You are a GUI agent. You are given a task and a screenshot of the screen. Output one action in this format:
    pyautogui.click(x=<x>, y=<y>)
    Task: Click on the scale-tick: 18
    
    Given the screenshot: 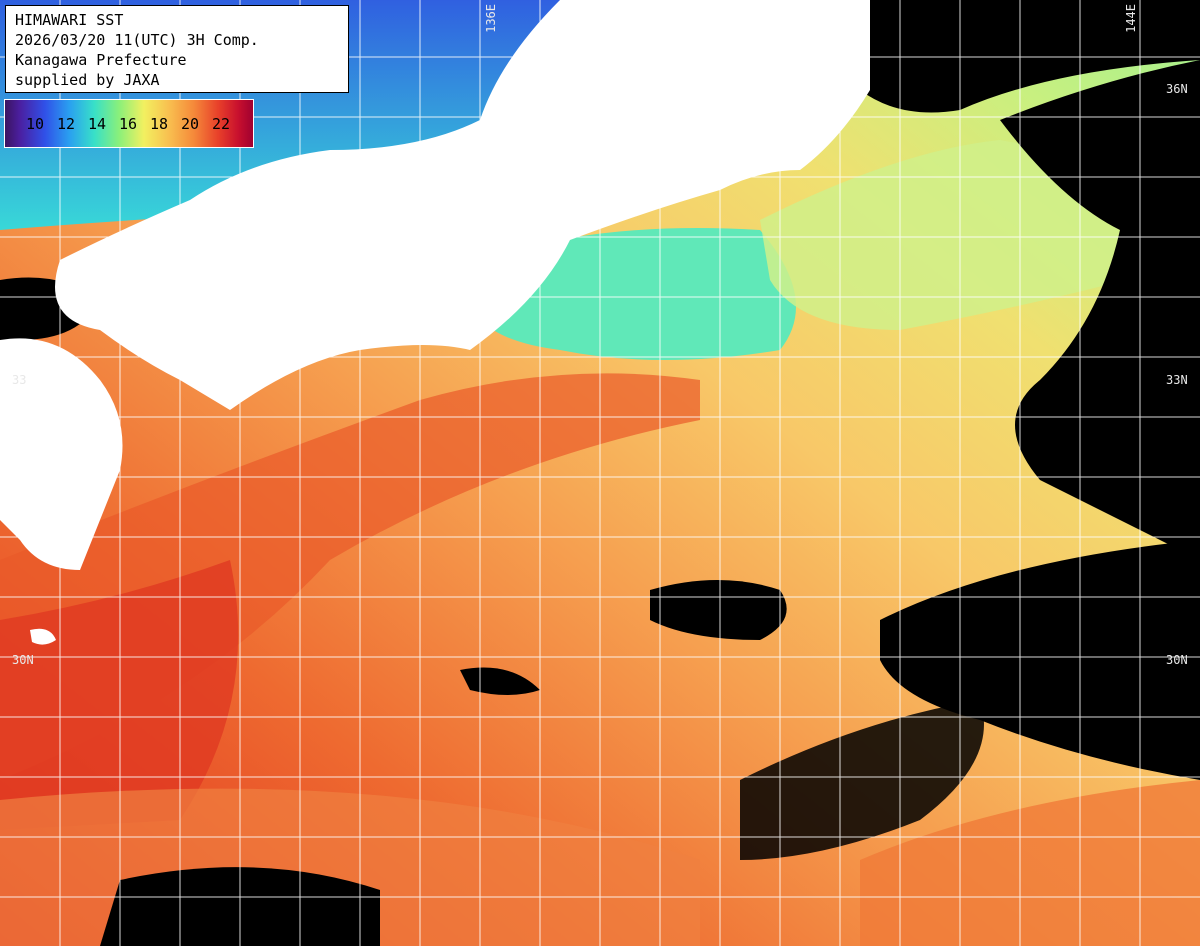 What is the action you would take?
    pyautogui.click(x=159, y=124)
    